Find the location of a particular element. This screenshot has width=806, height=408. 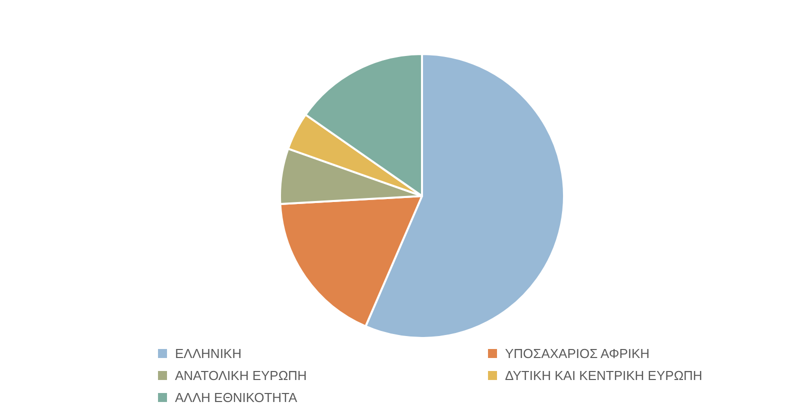

legend-label: ΕΛΛΗΝΙΚΗ is located at coordinates (208, 353).